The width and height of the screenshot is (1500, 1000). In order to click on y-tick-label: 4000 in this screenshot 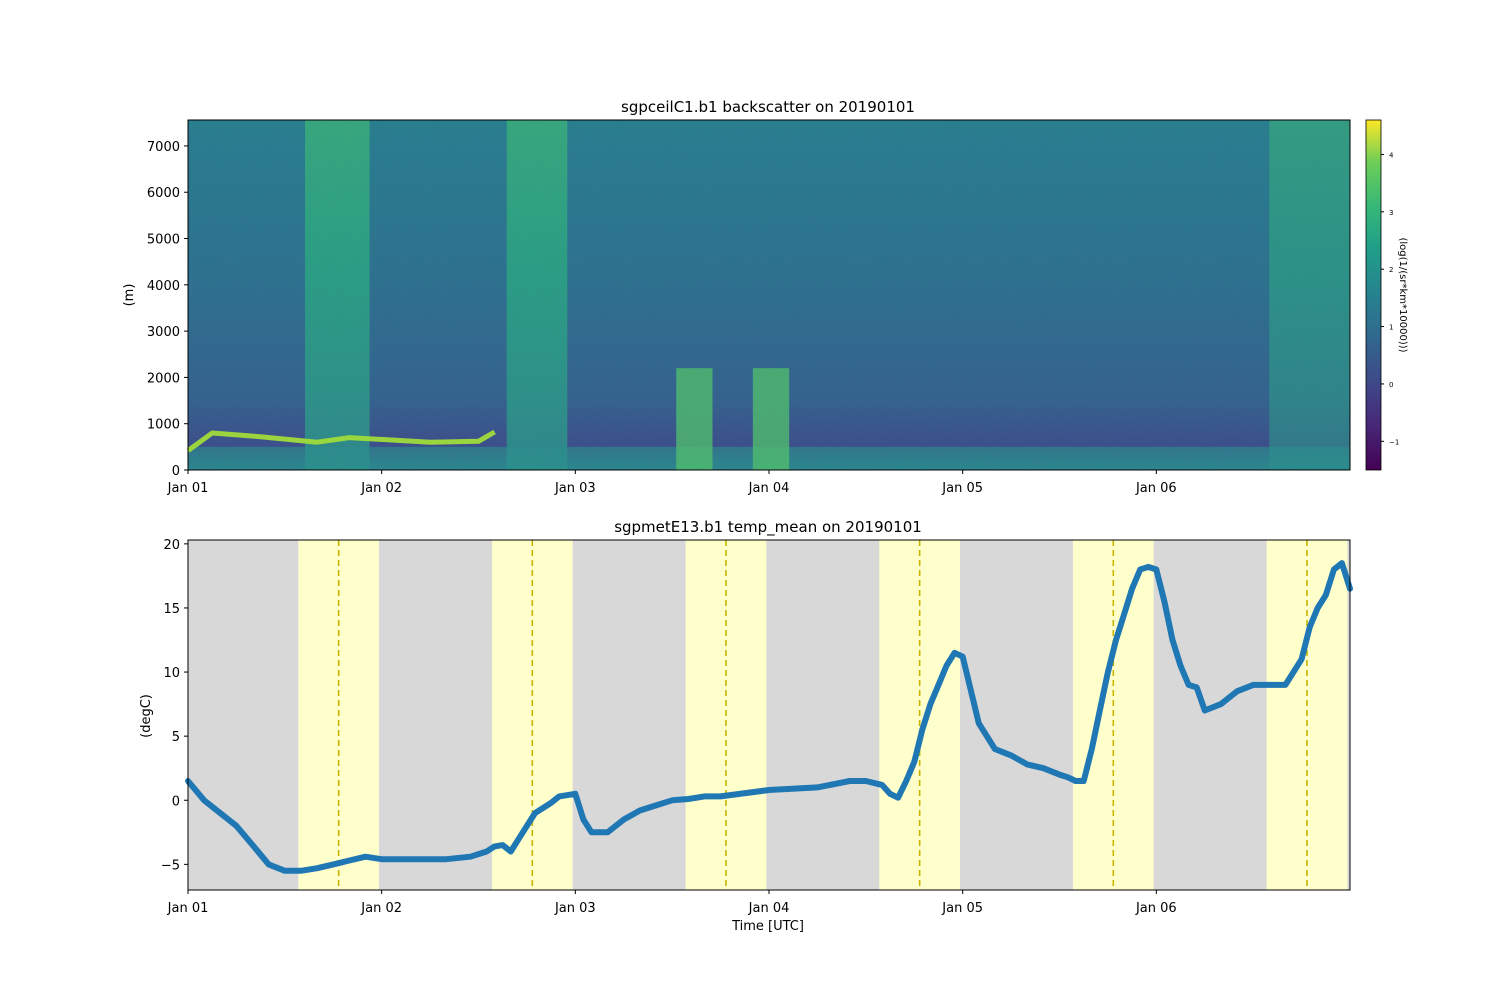, I will do `click(163, 286)`.